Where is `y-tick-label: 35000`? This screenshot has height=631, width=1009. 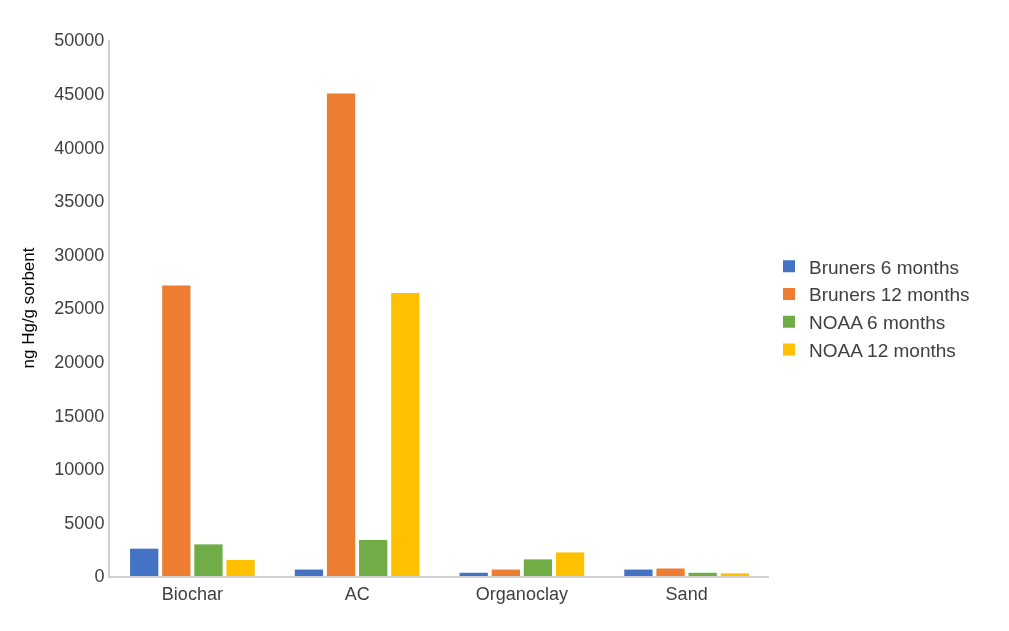
y-tick-label: 35000 is located at coordinates (79, 201).